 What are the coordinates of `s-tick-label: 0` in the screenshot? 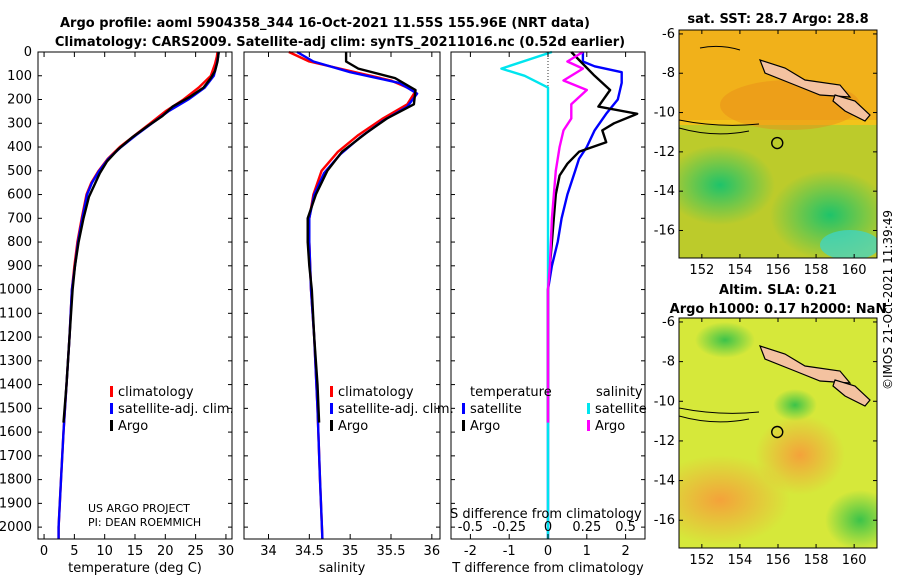 It's located at (548, 527).